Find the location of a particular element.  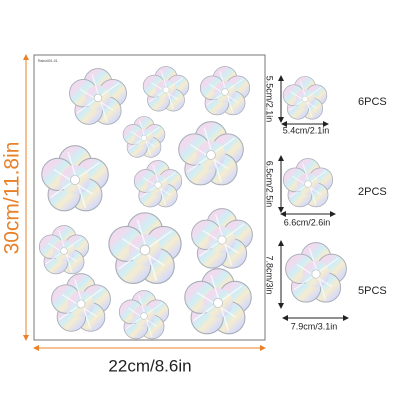

flower-small is located at coordinates (305, 97).